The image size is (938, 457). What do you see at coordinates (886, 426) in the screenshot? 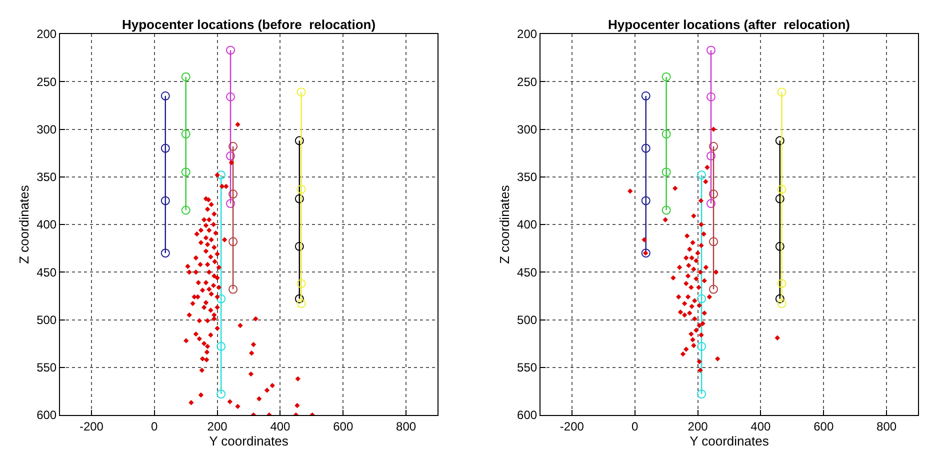
I see `x-tick-label: 800` at bounding box center [886, 426].